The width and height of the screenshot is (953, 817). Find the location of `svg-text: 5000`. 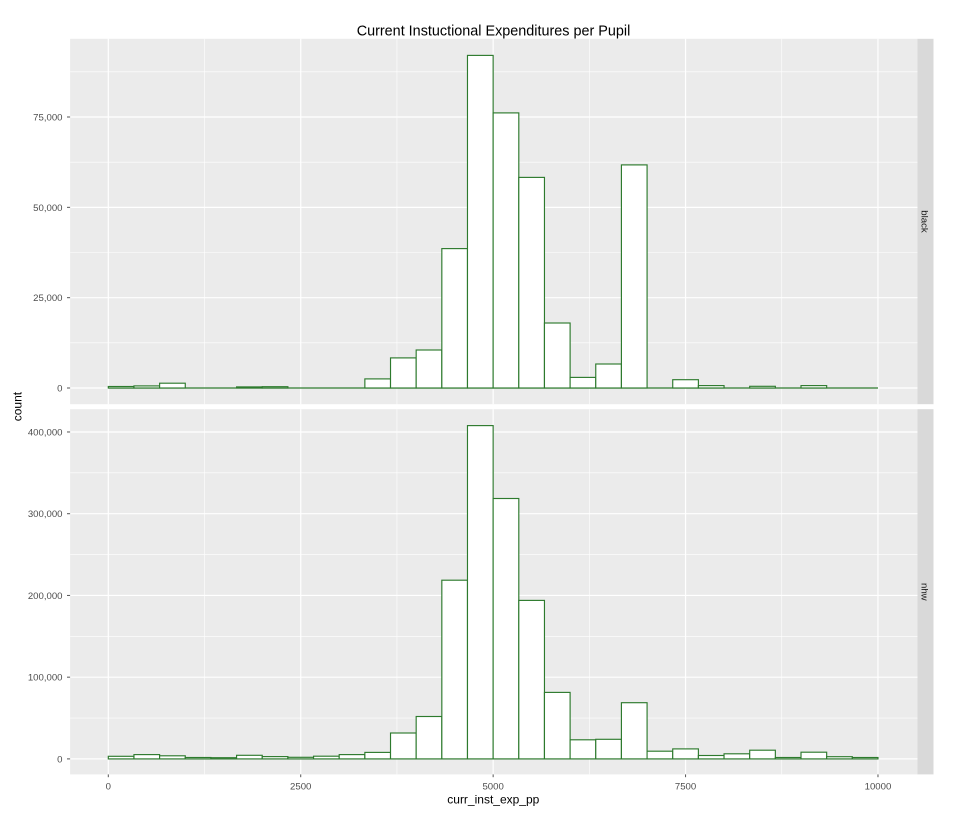

svg-text: 5000 is located at coordinates (492, 787).